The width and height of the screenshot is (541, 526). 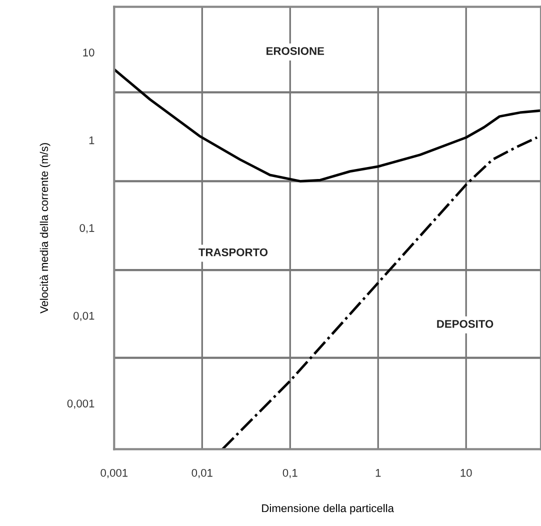 What do you see at coordinates (328, 509) in the screenshot?
I see `x-axis-title: Dimensione della particella` at bounding box center [328, 509].